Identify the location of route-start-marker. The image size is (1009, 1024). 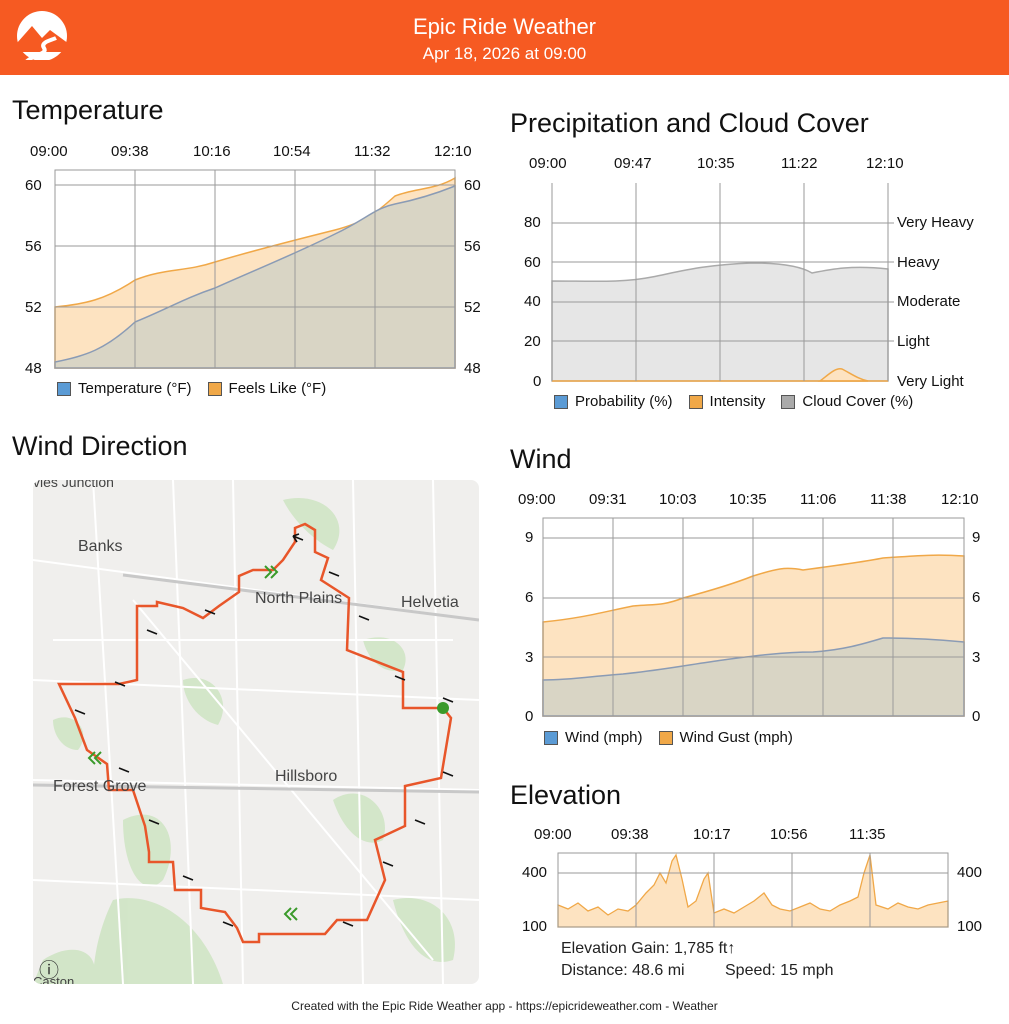
(443, 708).